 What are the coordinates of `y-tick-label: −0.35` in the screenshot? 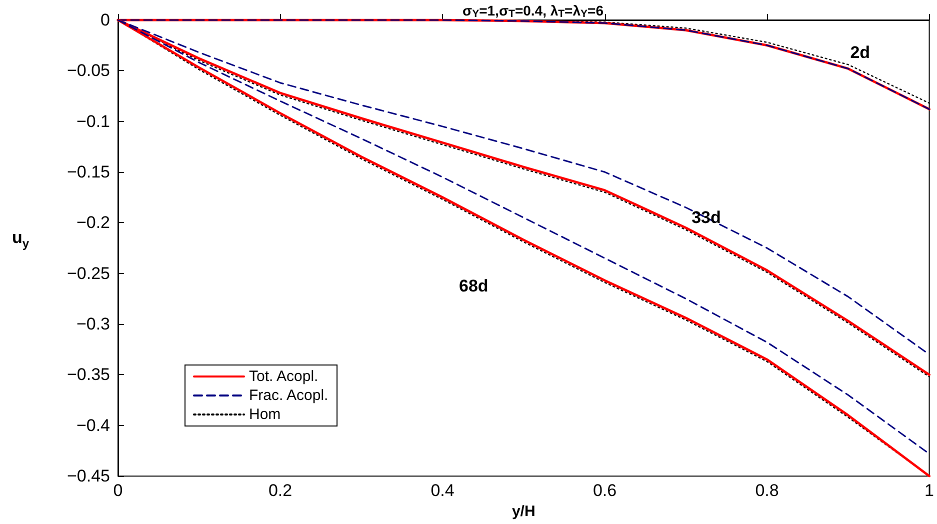 It's located at (88, 374).